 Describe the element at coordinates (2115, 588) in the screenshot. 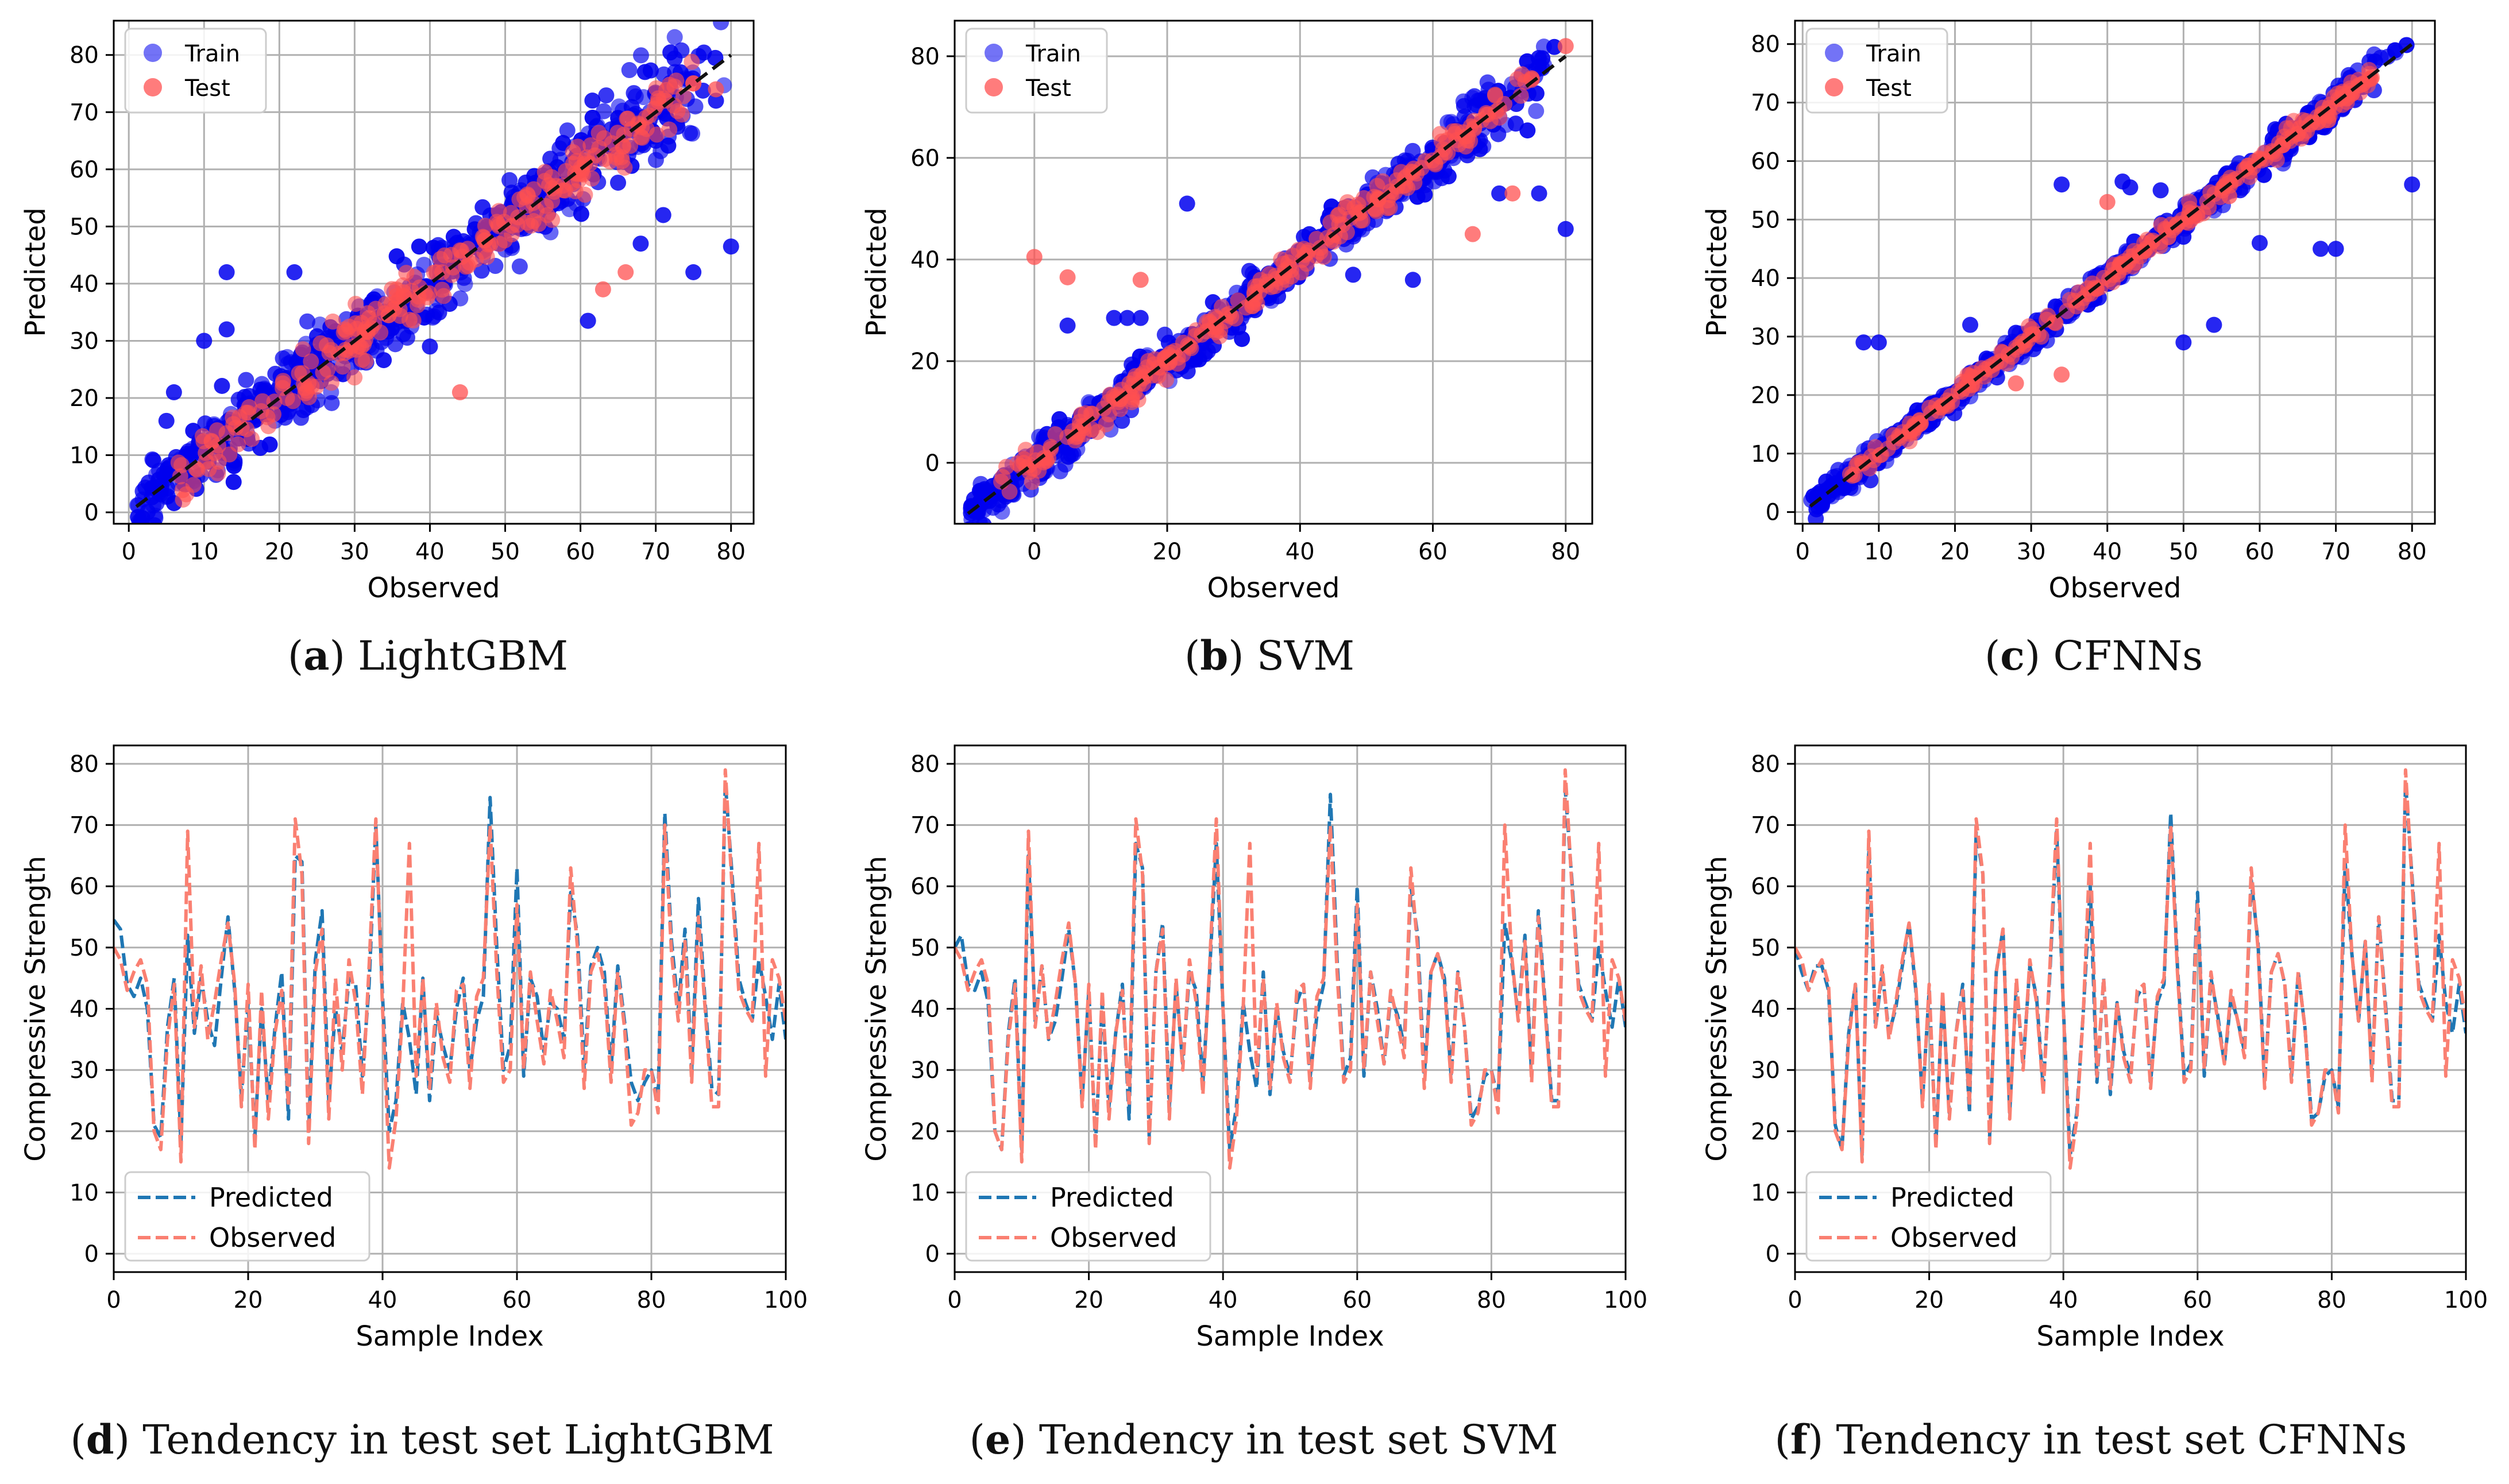

I see `x-axis-label: Observed` at that location.